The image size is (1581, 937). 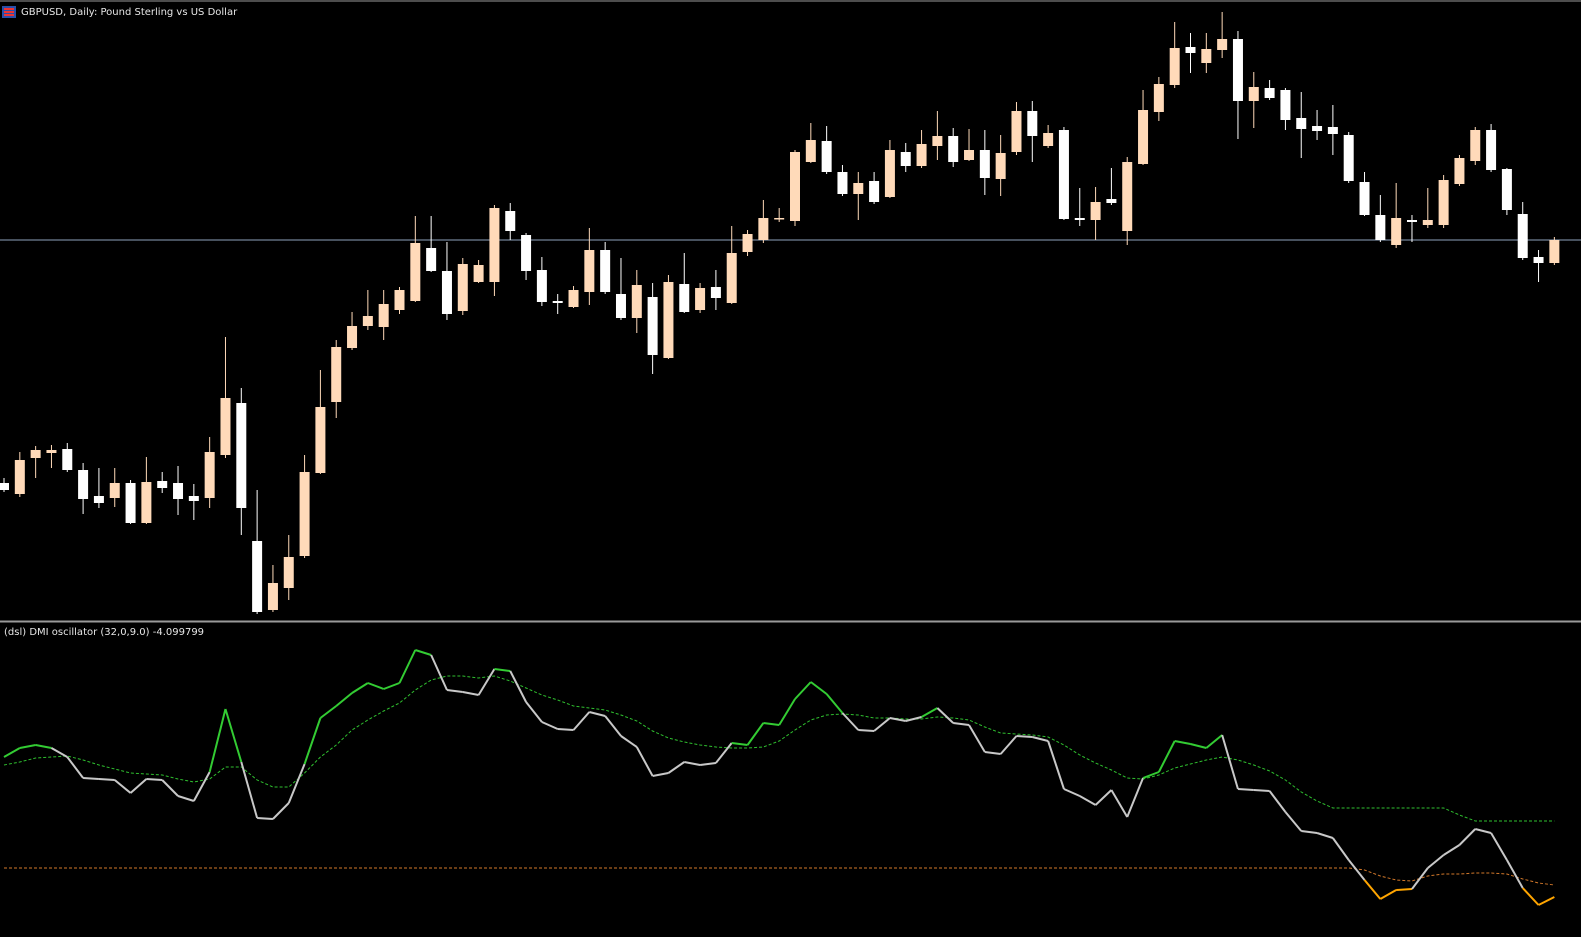 What do you see at coordinates (779, 876) in the screenshot?
I see `level-line` at bounding box center [779, 876].